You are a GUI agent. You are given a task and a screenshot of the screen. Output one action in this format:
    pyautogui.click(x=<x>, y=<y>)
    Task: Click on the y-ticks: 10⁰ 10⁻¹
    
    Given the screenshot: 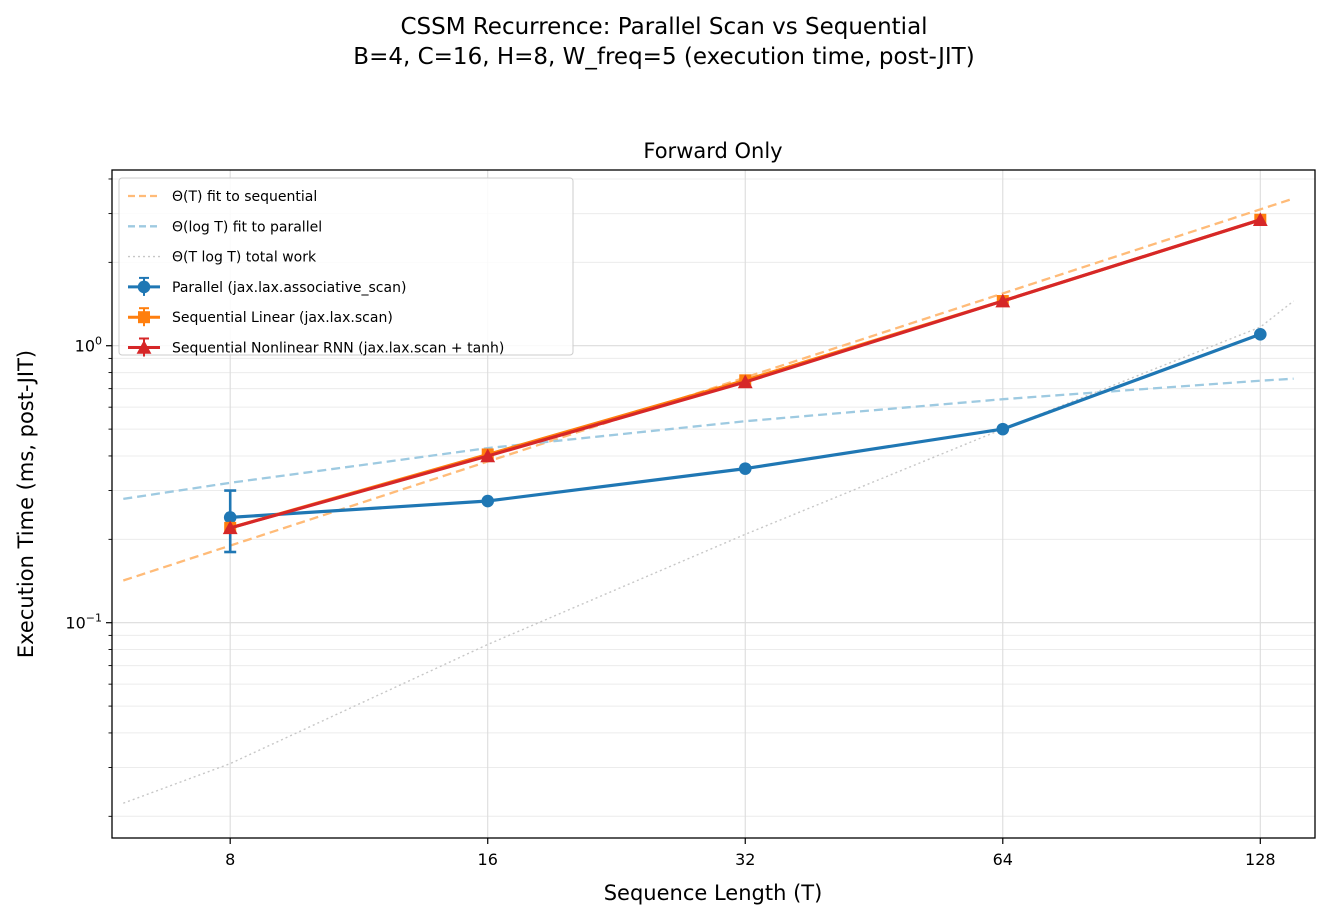 What is the action you would take?
    pyautogui.click(x=88, y=497)
    